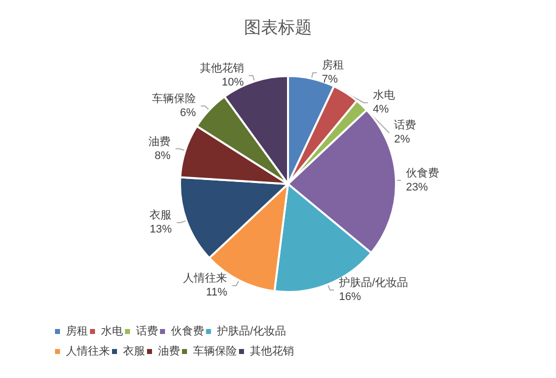  What do you see at coordinates (272, 351) in the screenshot?
I see `legend-label: 其他花销` at bounding box center [272, 351].